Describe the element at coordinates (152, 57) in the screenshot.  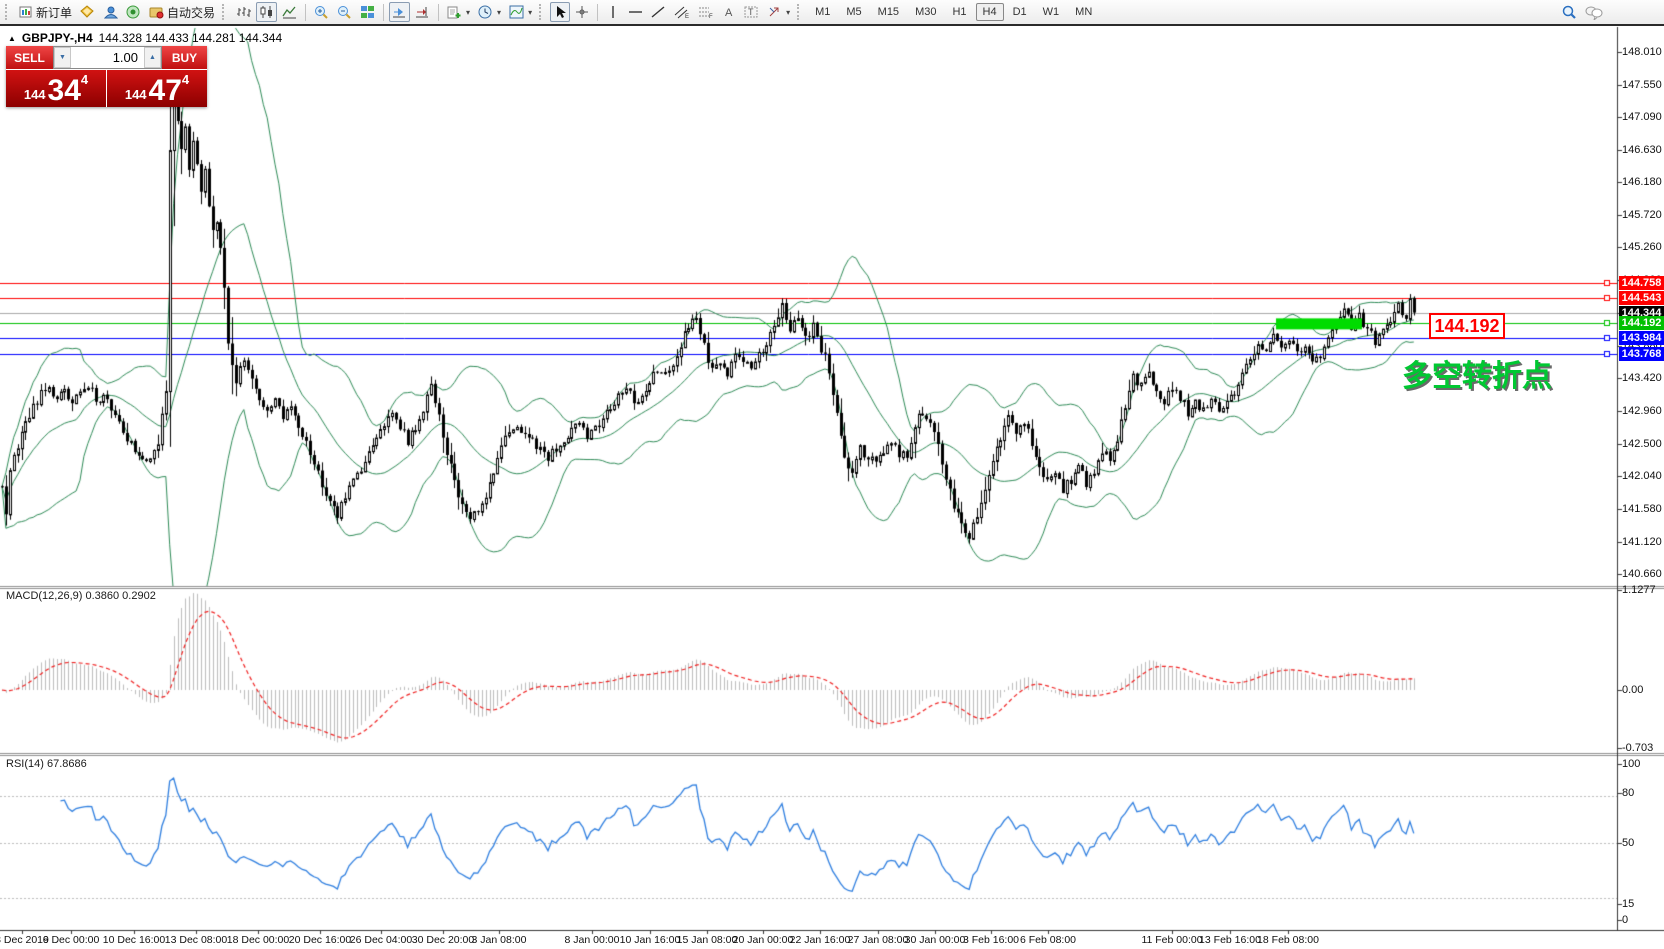
I see `volume-up-button: ▲` at that location.